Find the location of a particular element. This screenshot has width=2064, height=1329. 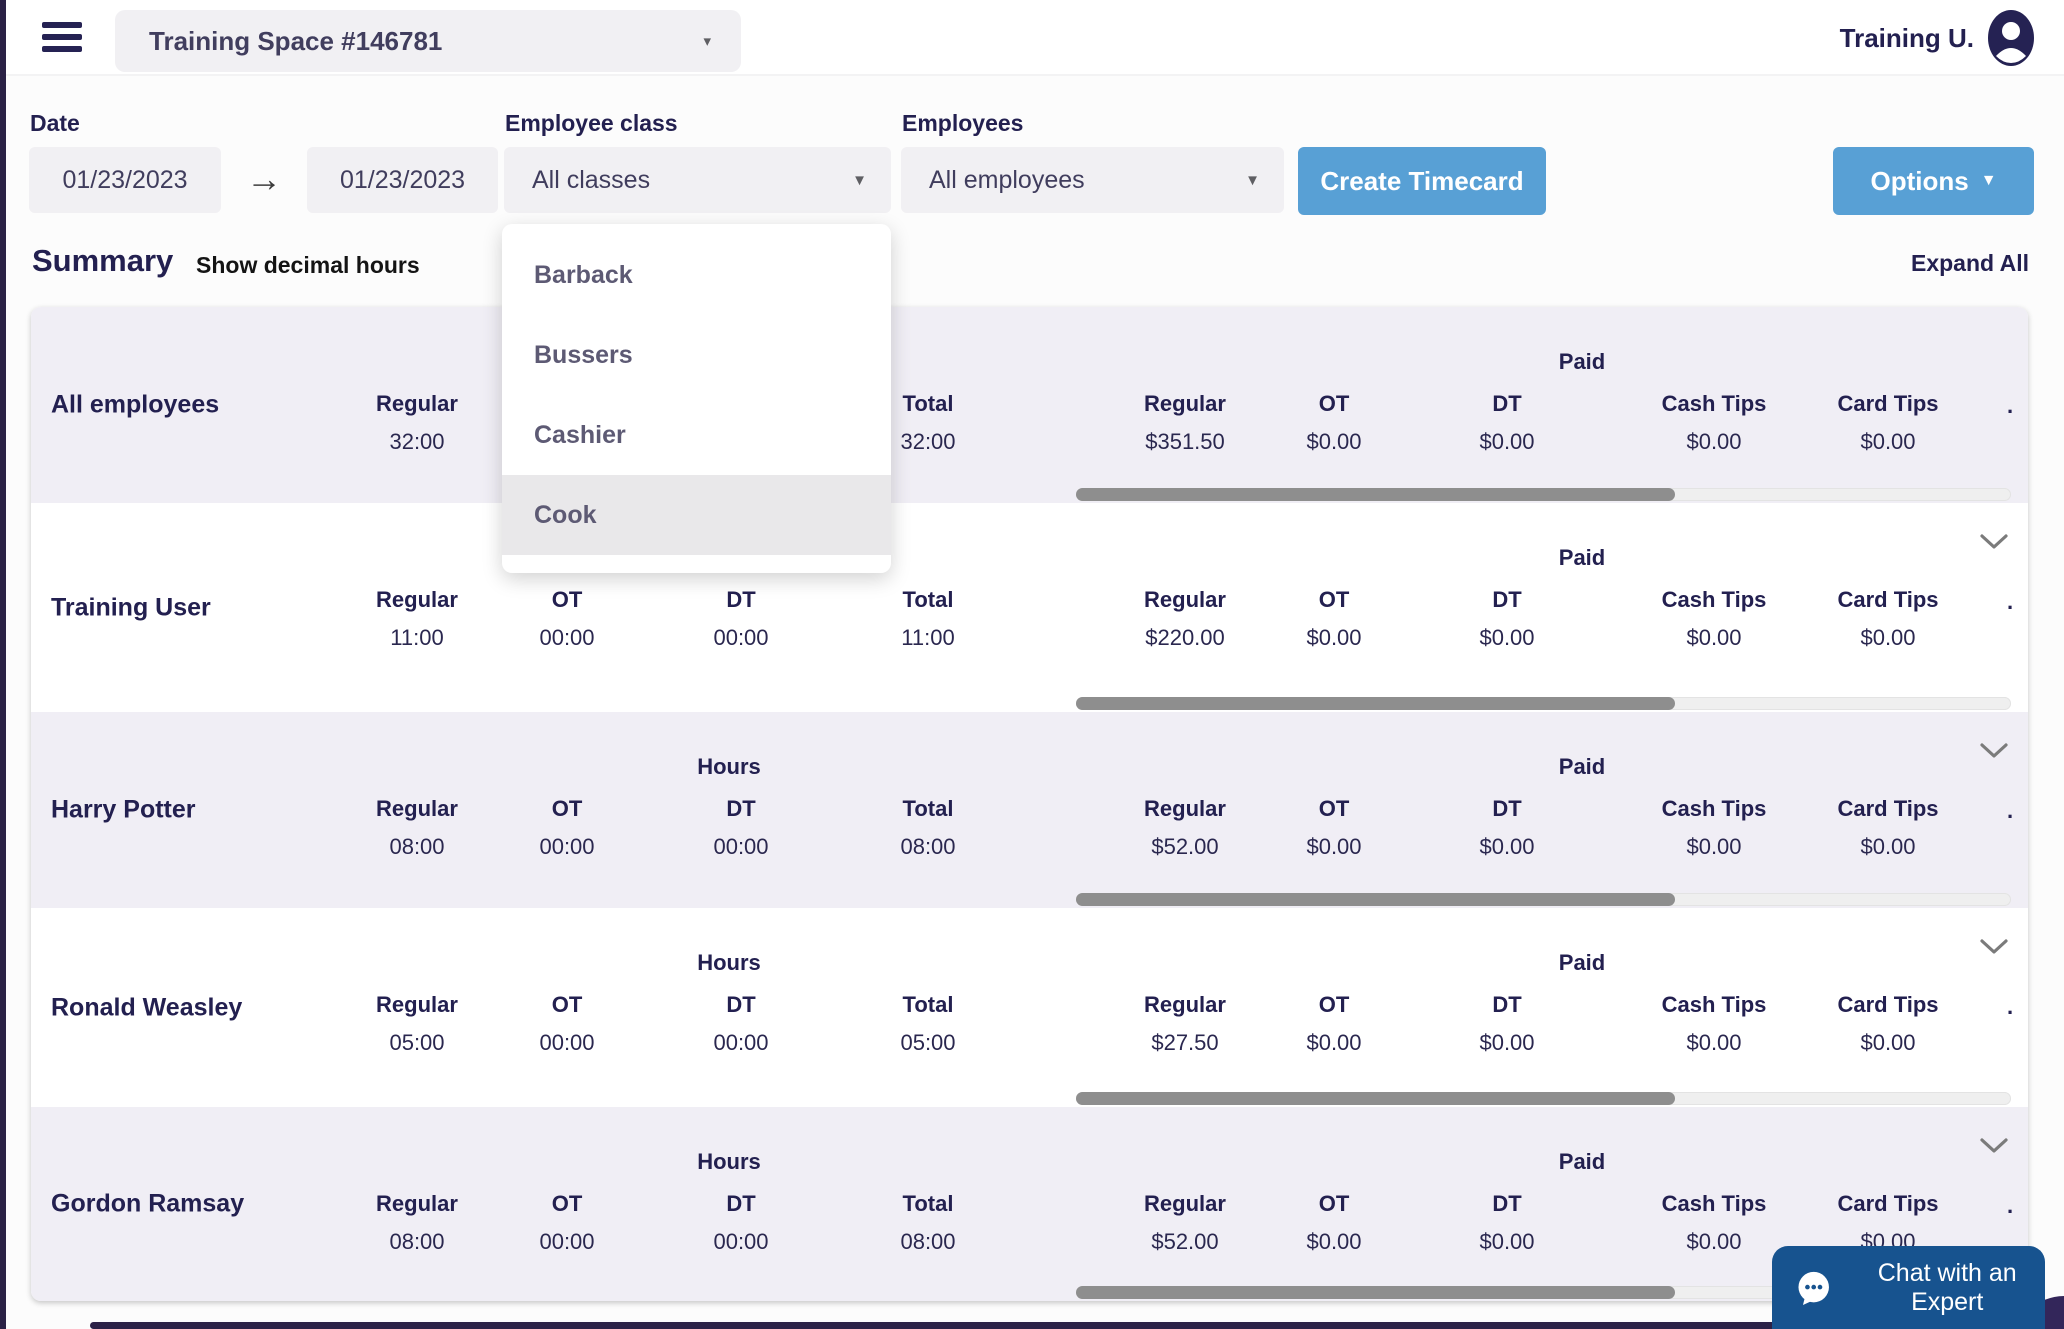

show-decimal-hours-toggle: Show decimal hours is located at coordinates (308, 265).